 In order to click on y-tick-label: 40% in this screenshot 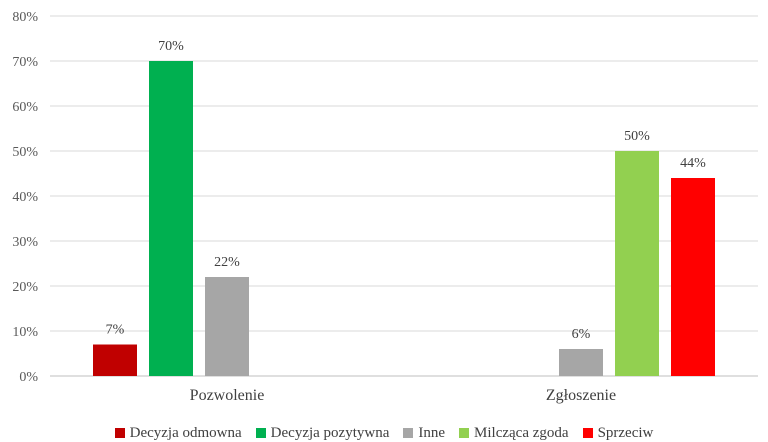, I will do `click(25, 197)`.